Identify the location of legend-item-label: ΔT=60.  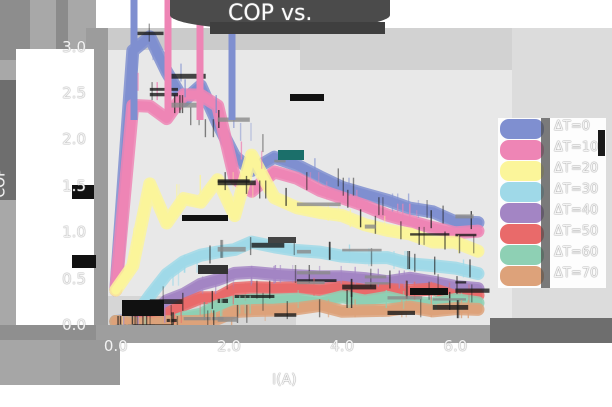
(576, 252).